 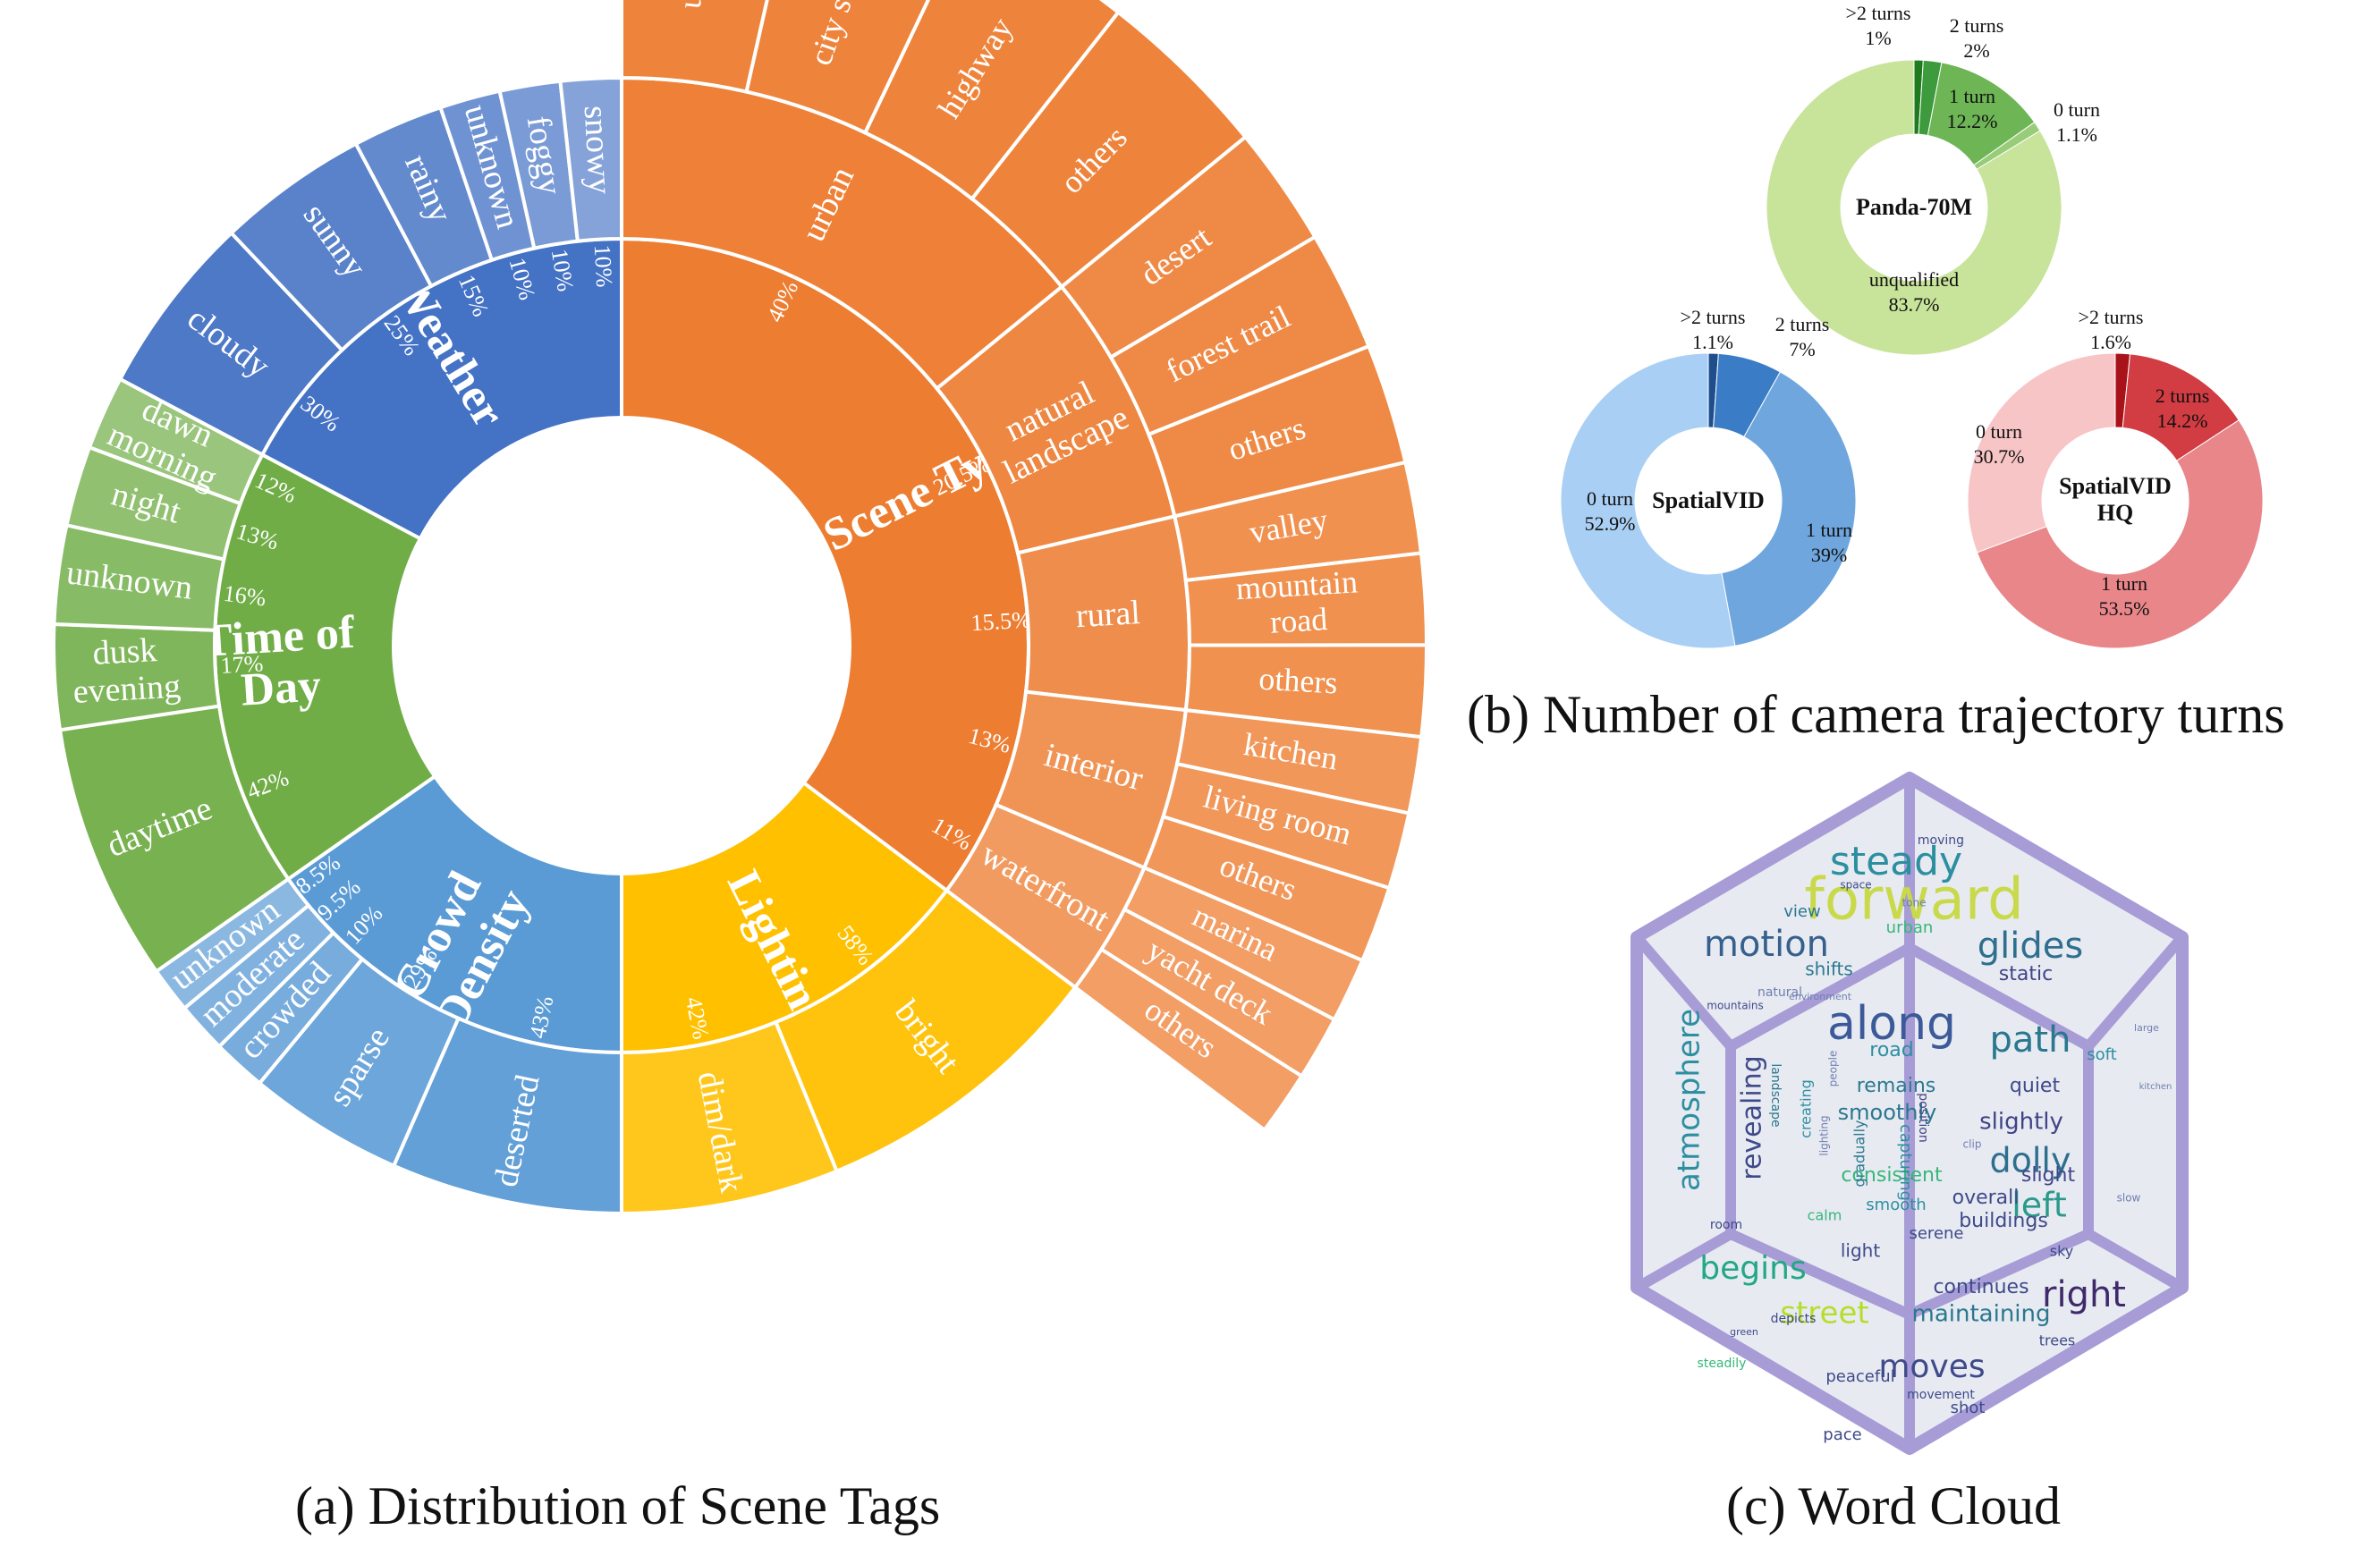 I want to click on caption-word-cloud: (c) Word Cloud, so click(x=1894, y=1505).